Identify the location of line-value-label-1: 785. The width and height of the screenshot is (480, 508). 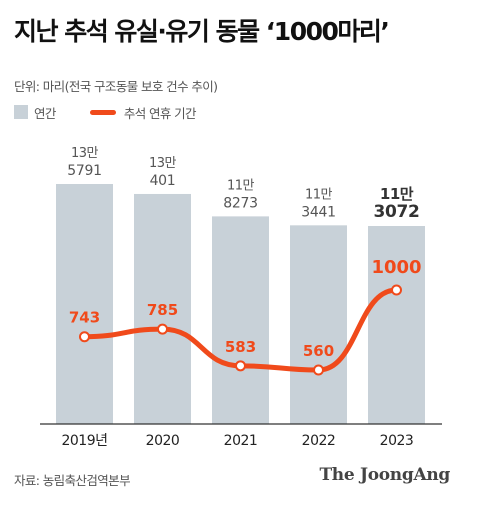
(162, 310).